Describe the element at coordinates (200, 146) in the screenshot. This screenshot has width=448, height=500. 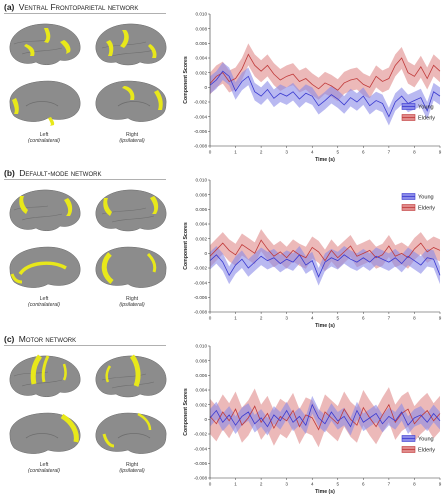
I see `y-tick-label: -0.008` at that location.